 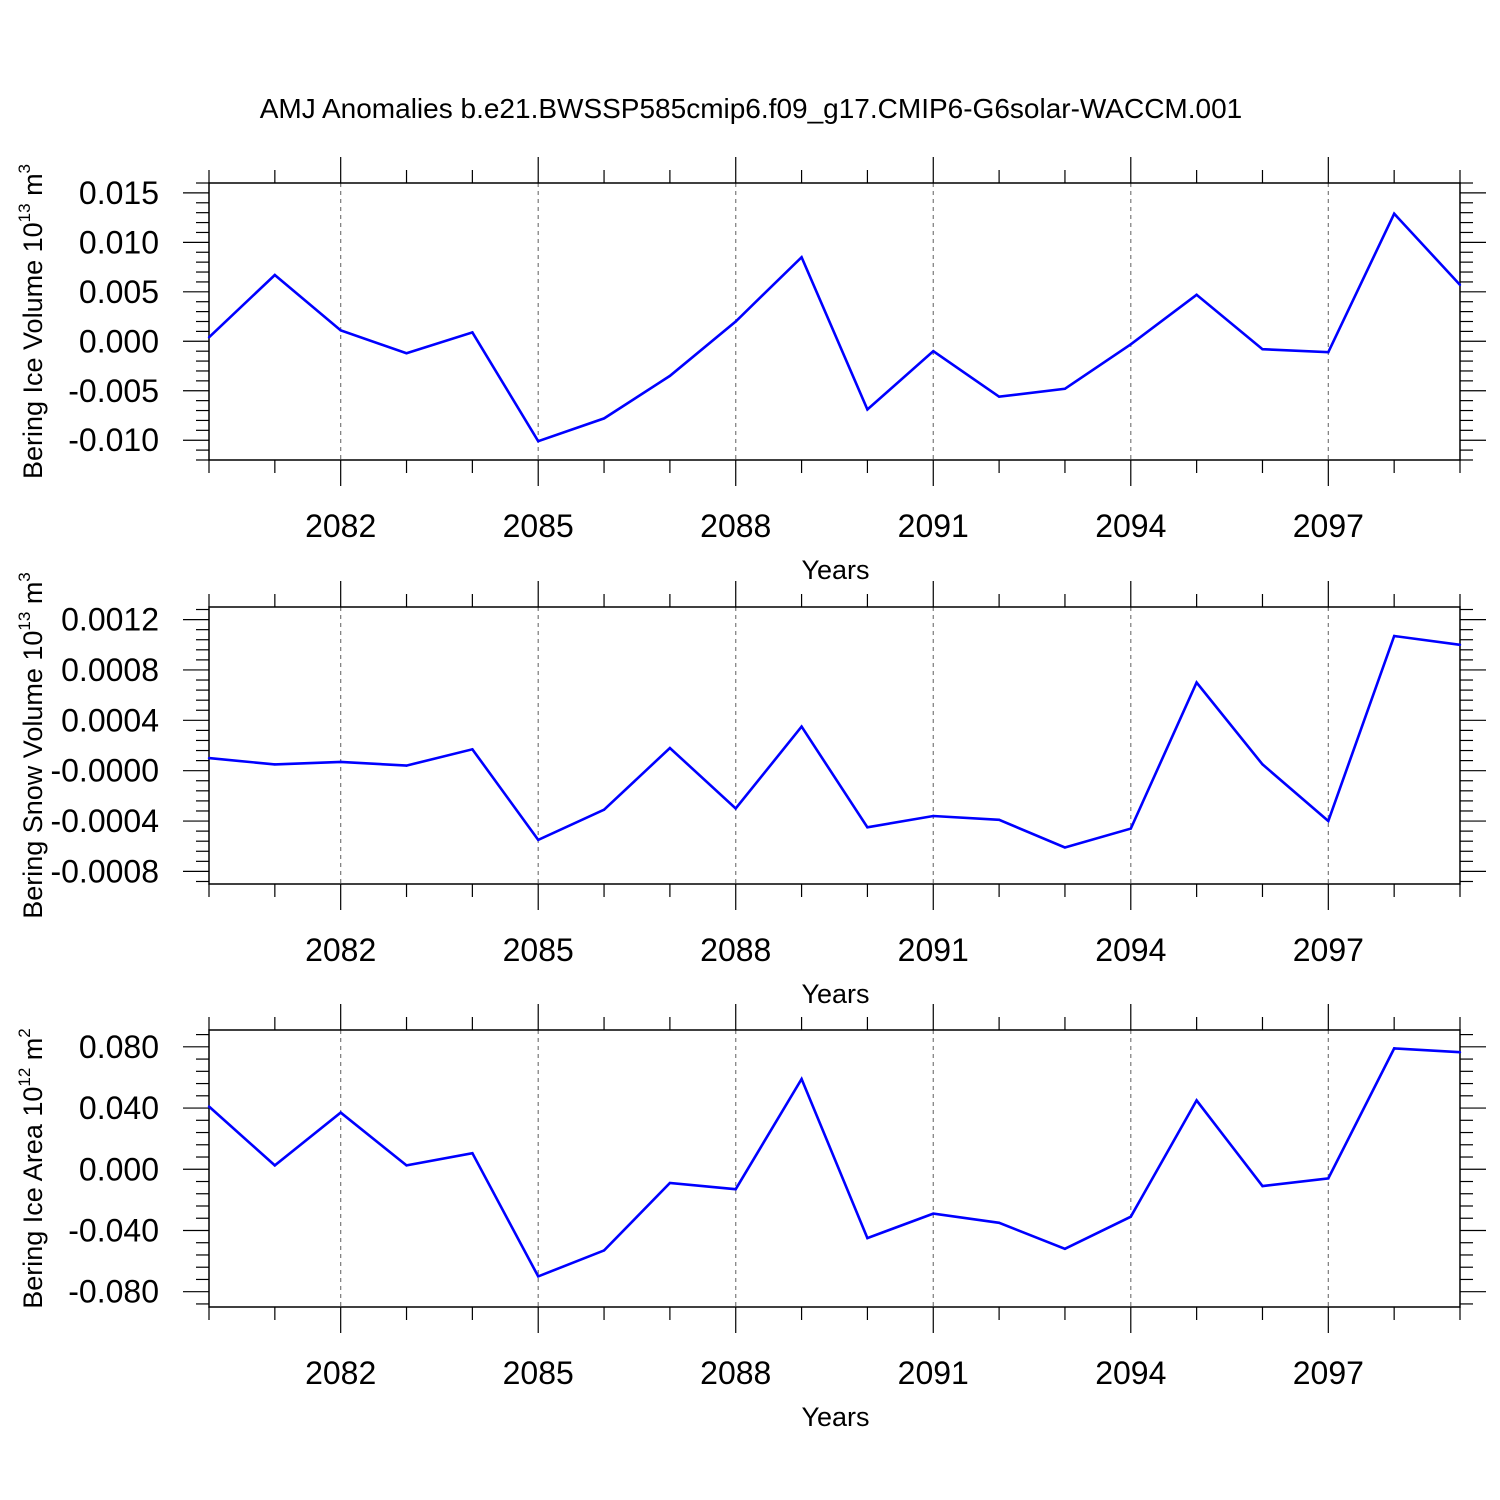 What do you see at coordinates (104, 771) in the screenshot?
I see `y-tick-label: -0.0000` at bounding box center [104, 771].